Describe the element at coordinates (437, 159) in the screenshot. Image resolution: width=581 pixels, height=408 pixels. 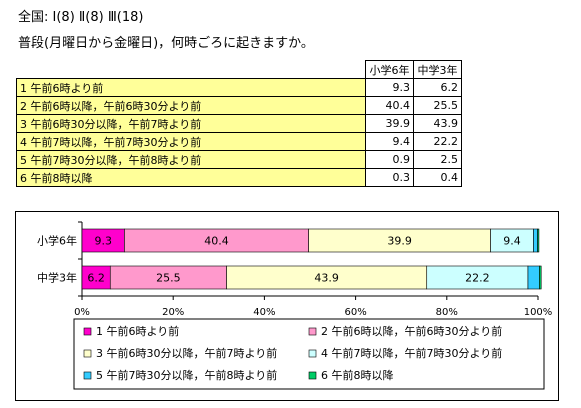
I see `cell-value: 2.5` at that location.